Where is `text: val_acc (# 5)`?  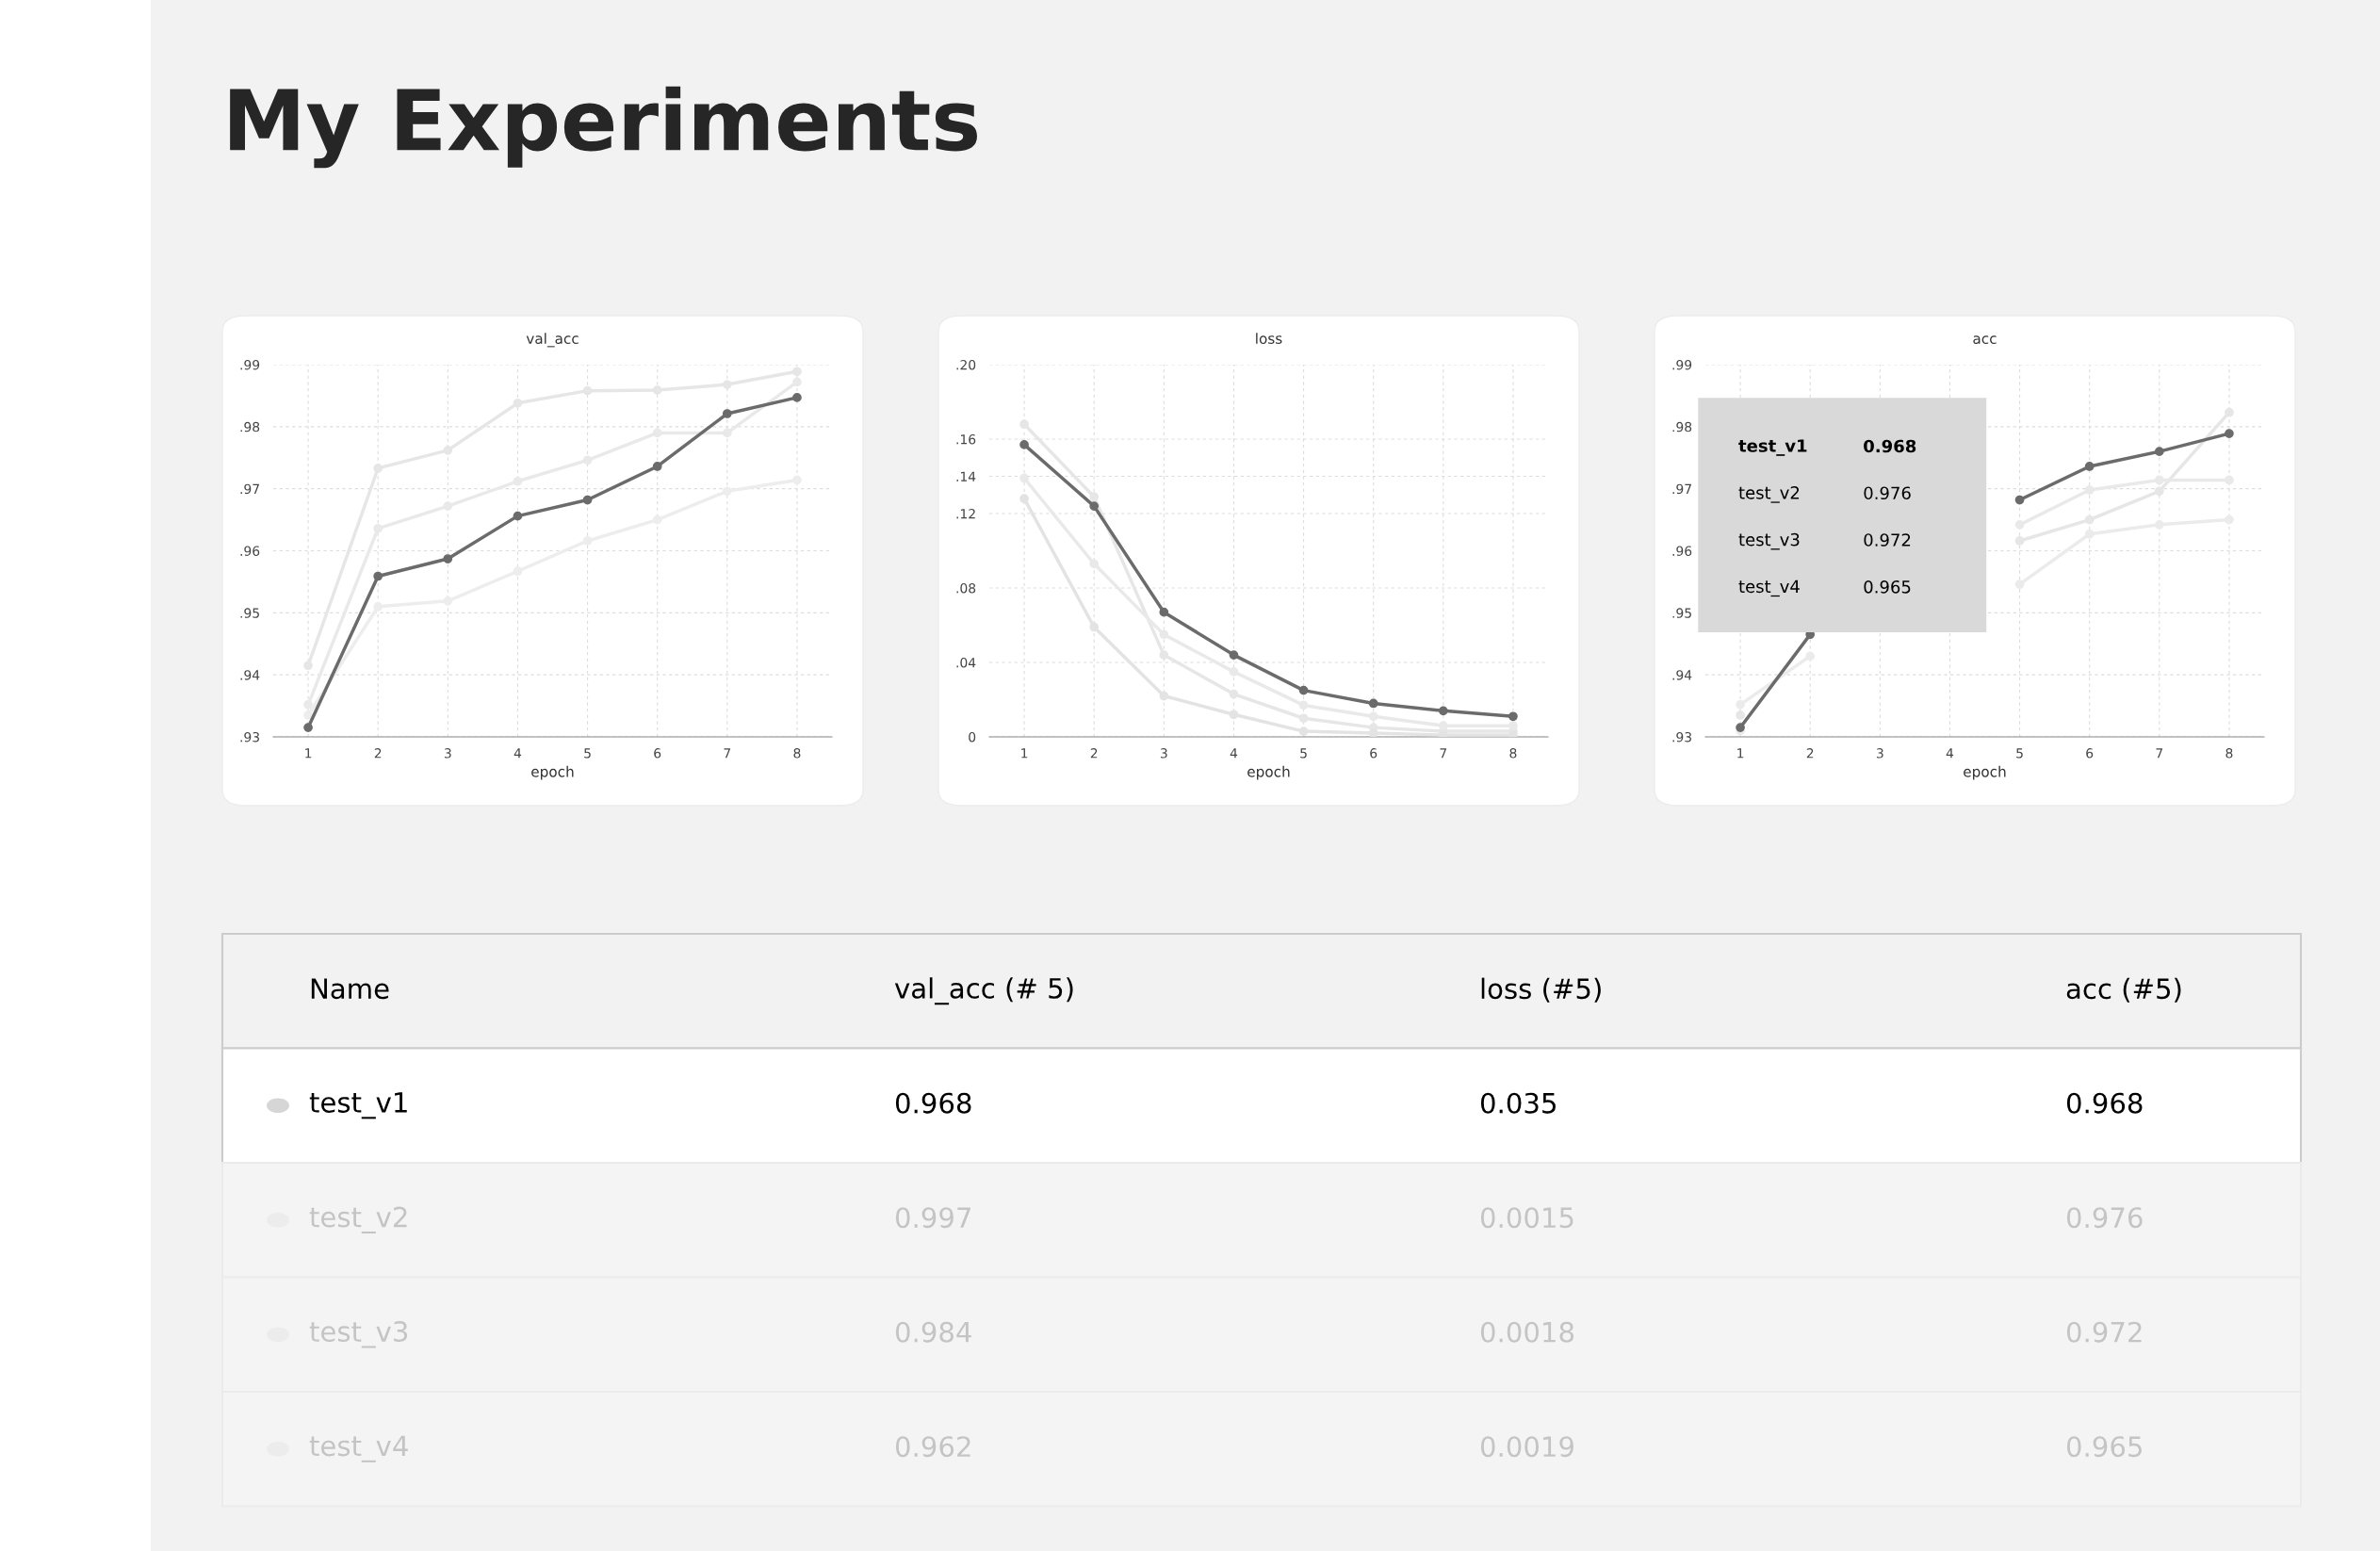 text: val_acc (# 5) is located at coordinates (983, 991).